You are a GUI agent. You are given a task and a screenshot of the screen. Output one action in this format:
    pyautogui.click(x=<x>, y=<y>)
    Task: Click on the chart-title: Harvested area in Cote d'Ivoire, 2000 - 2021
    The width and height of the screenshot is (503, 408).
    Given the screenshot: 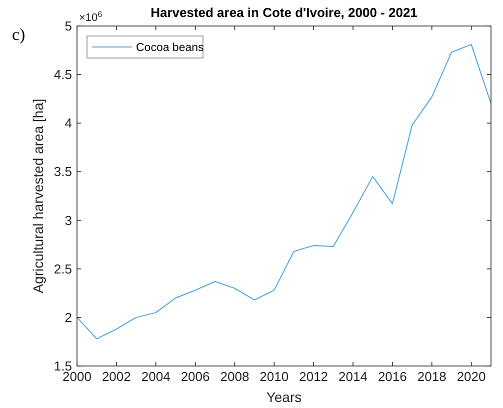 What is the action you would take?
    pyautogui.click(x=284, y=12)
    